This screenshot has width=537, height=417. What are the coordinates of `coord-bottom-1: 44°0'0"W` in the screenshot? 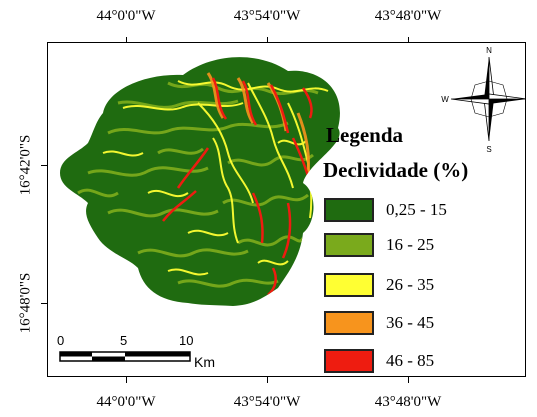 It's located at (126, 402).